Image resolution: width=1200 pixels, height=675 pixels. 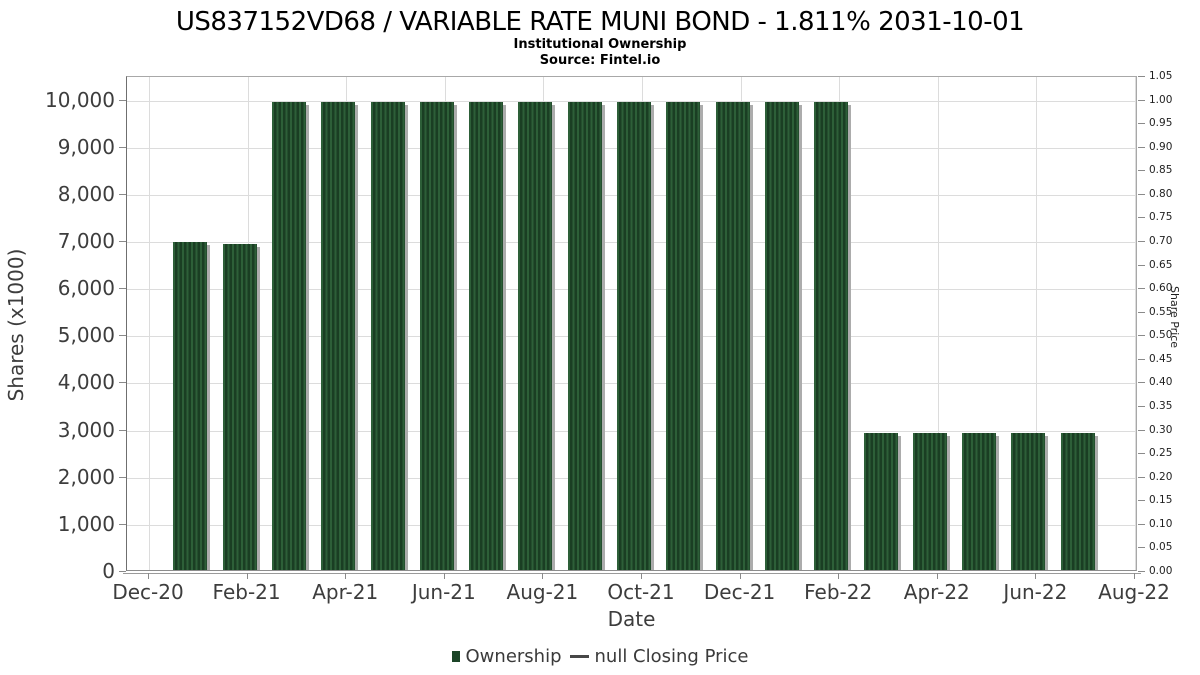 What do you see at coordinates (443, 592) in the screenshot?
I see `x-tick-label: Jun-21` at bounding box center [443, 592].